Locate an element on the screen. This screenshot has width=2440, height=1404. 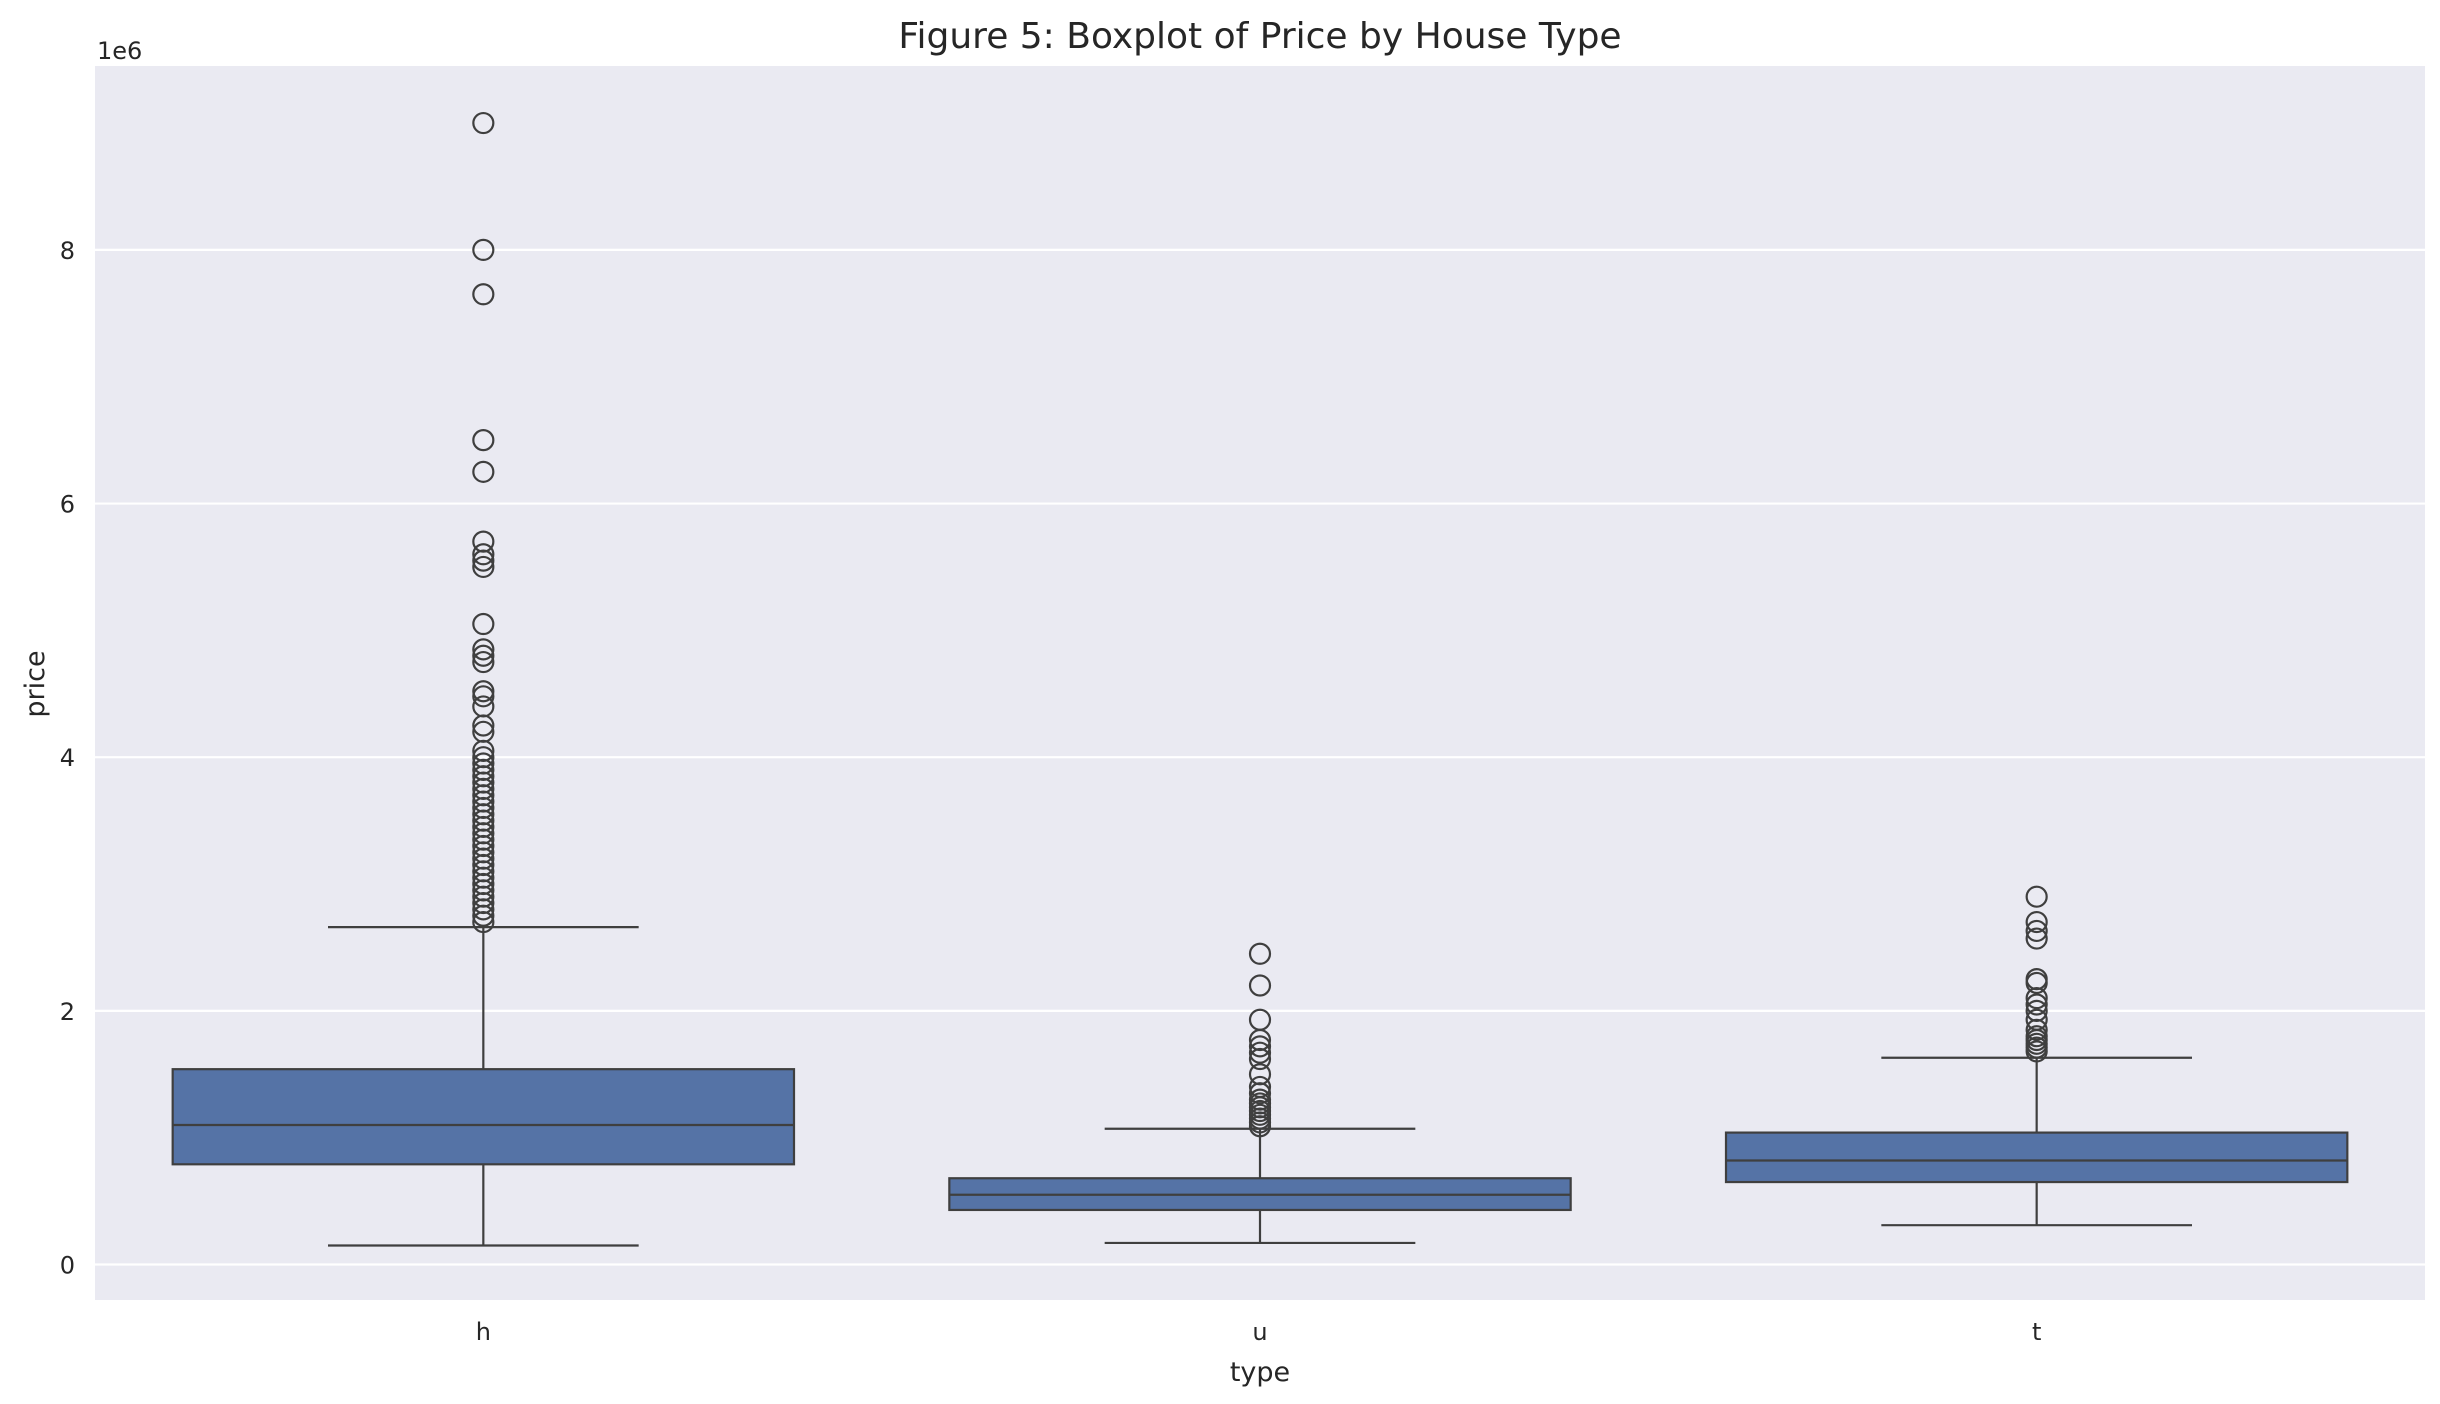
y-axis-label: price is located at coordinates (35, 683).